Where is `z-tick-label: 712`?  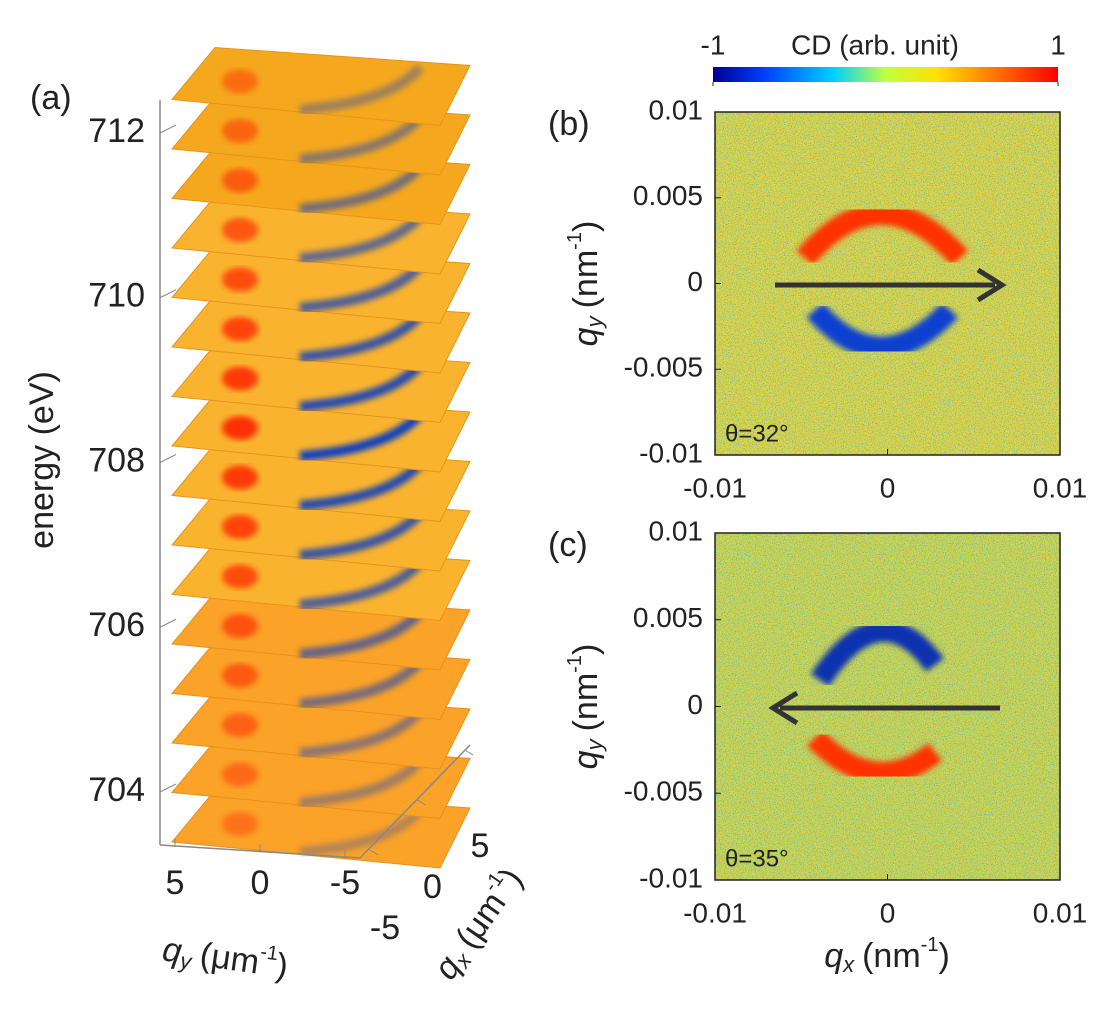
z-tick-label: 712 is located at coordinates (116, 131).